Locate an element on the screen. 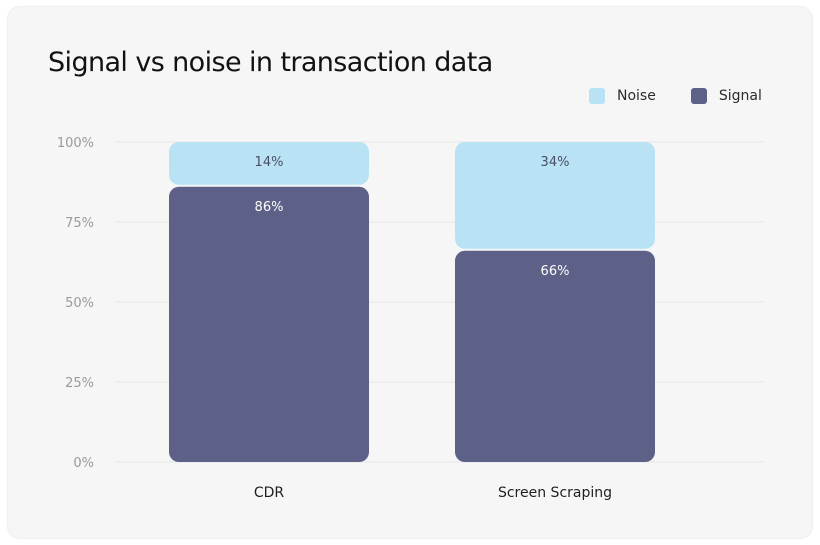  x-tick-label: Screen Scraping is located at coordinates (555, 493).